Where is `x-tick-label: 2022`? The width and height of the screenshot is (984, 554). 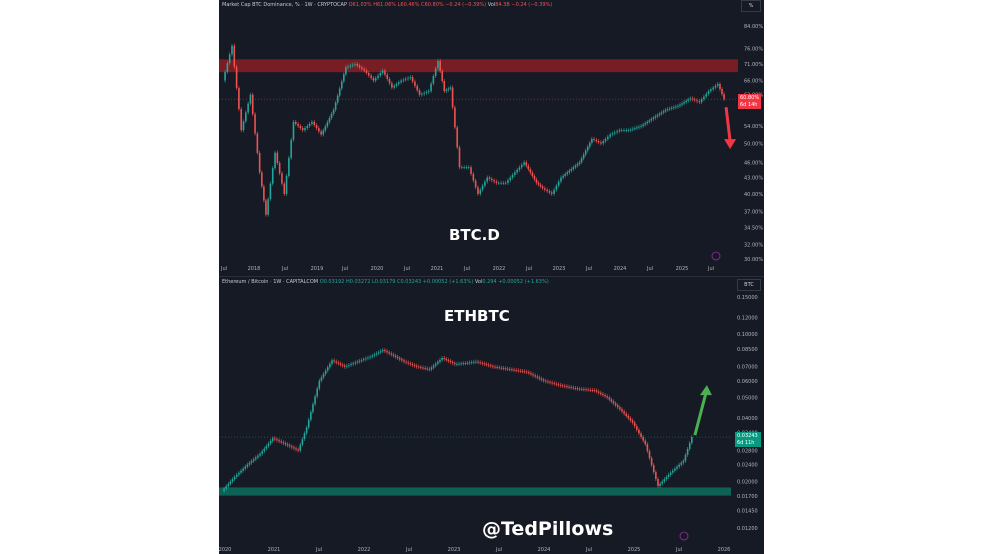 x-tick-label: 2022 is located at coordinates (499, 269).